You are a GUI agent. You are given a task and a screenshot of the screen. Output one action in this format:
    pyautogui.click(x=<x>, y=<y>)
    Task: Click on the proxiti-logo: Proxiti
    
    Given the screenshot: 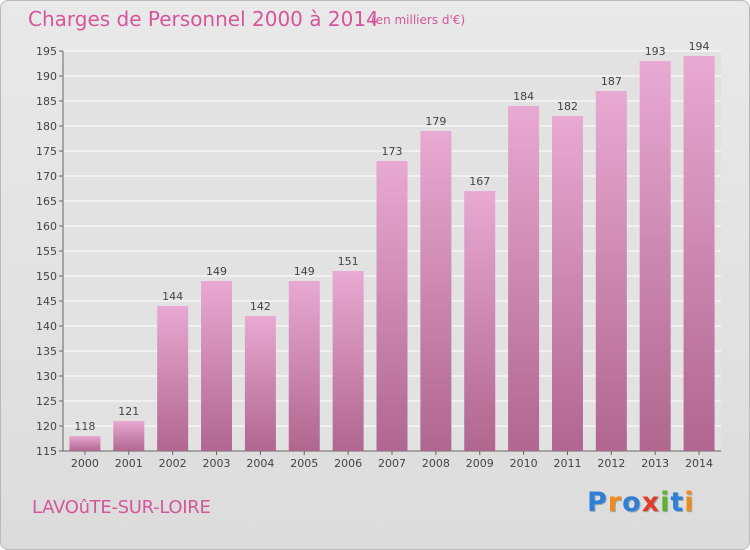 What is the action you would take?
    pyautogui.click(x=641, y=502)
    